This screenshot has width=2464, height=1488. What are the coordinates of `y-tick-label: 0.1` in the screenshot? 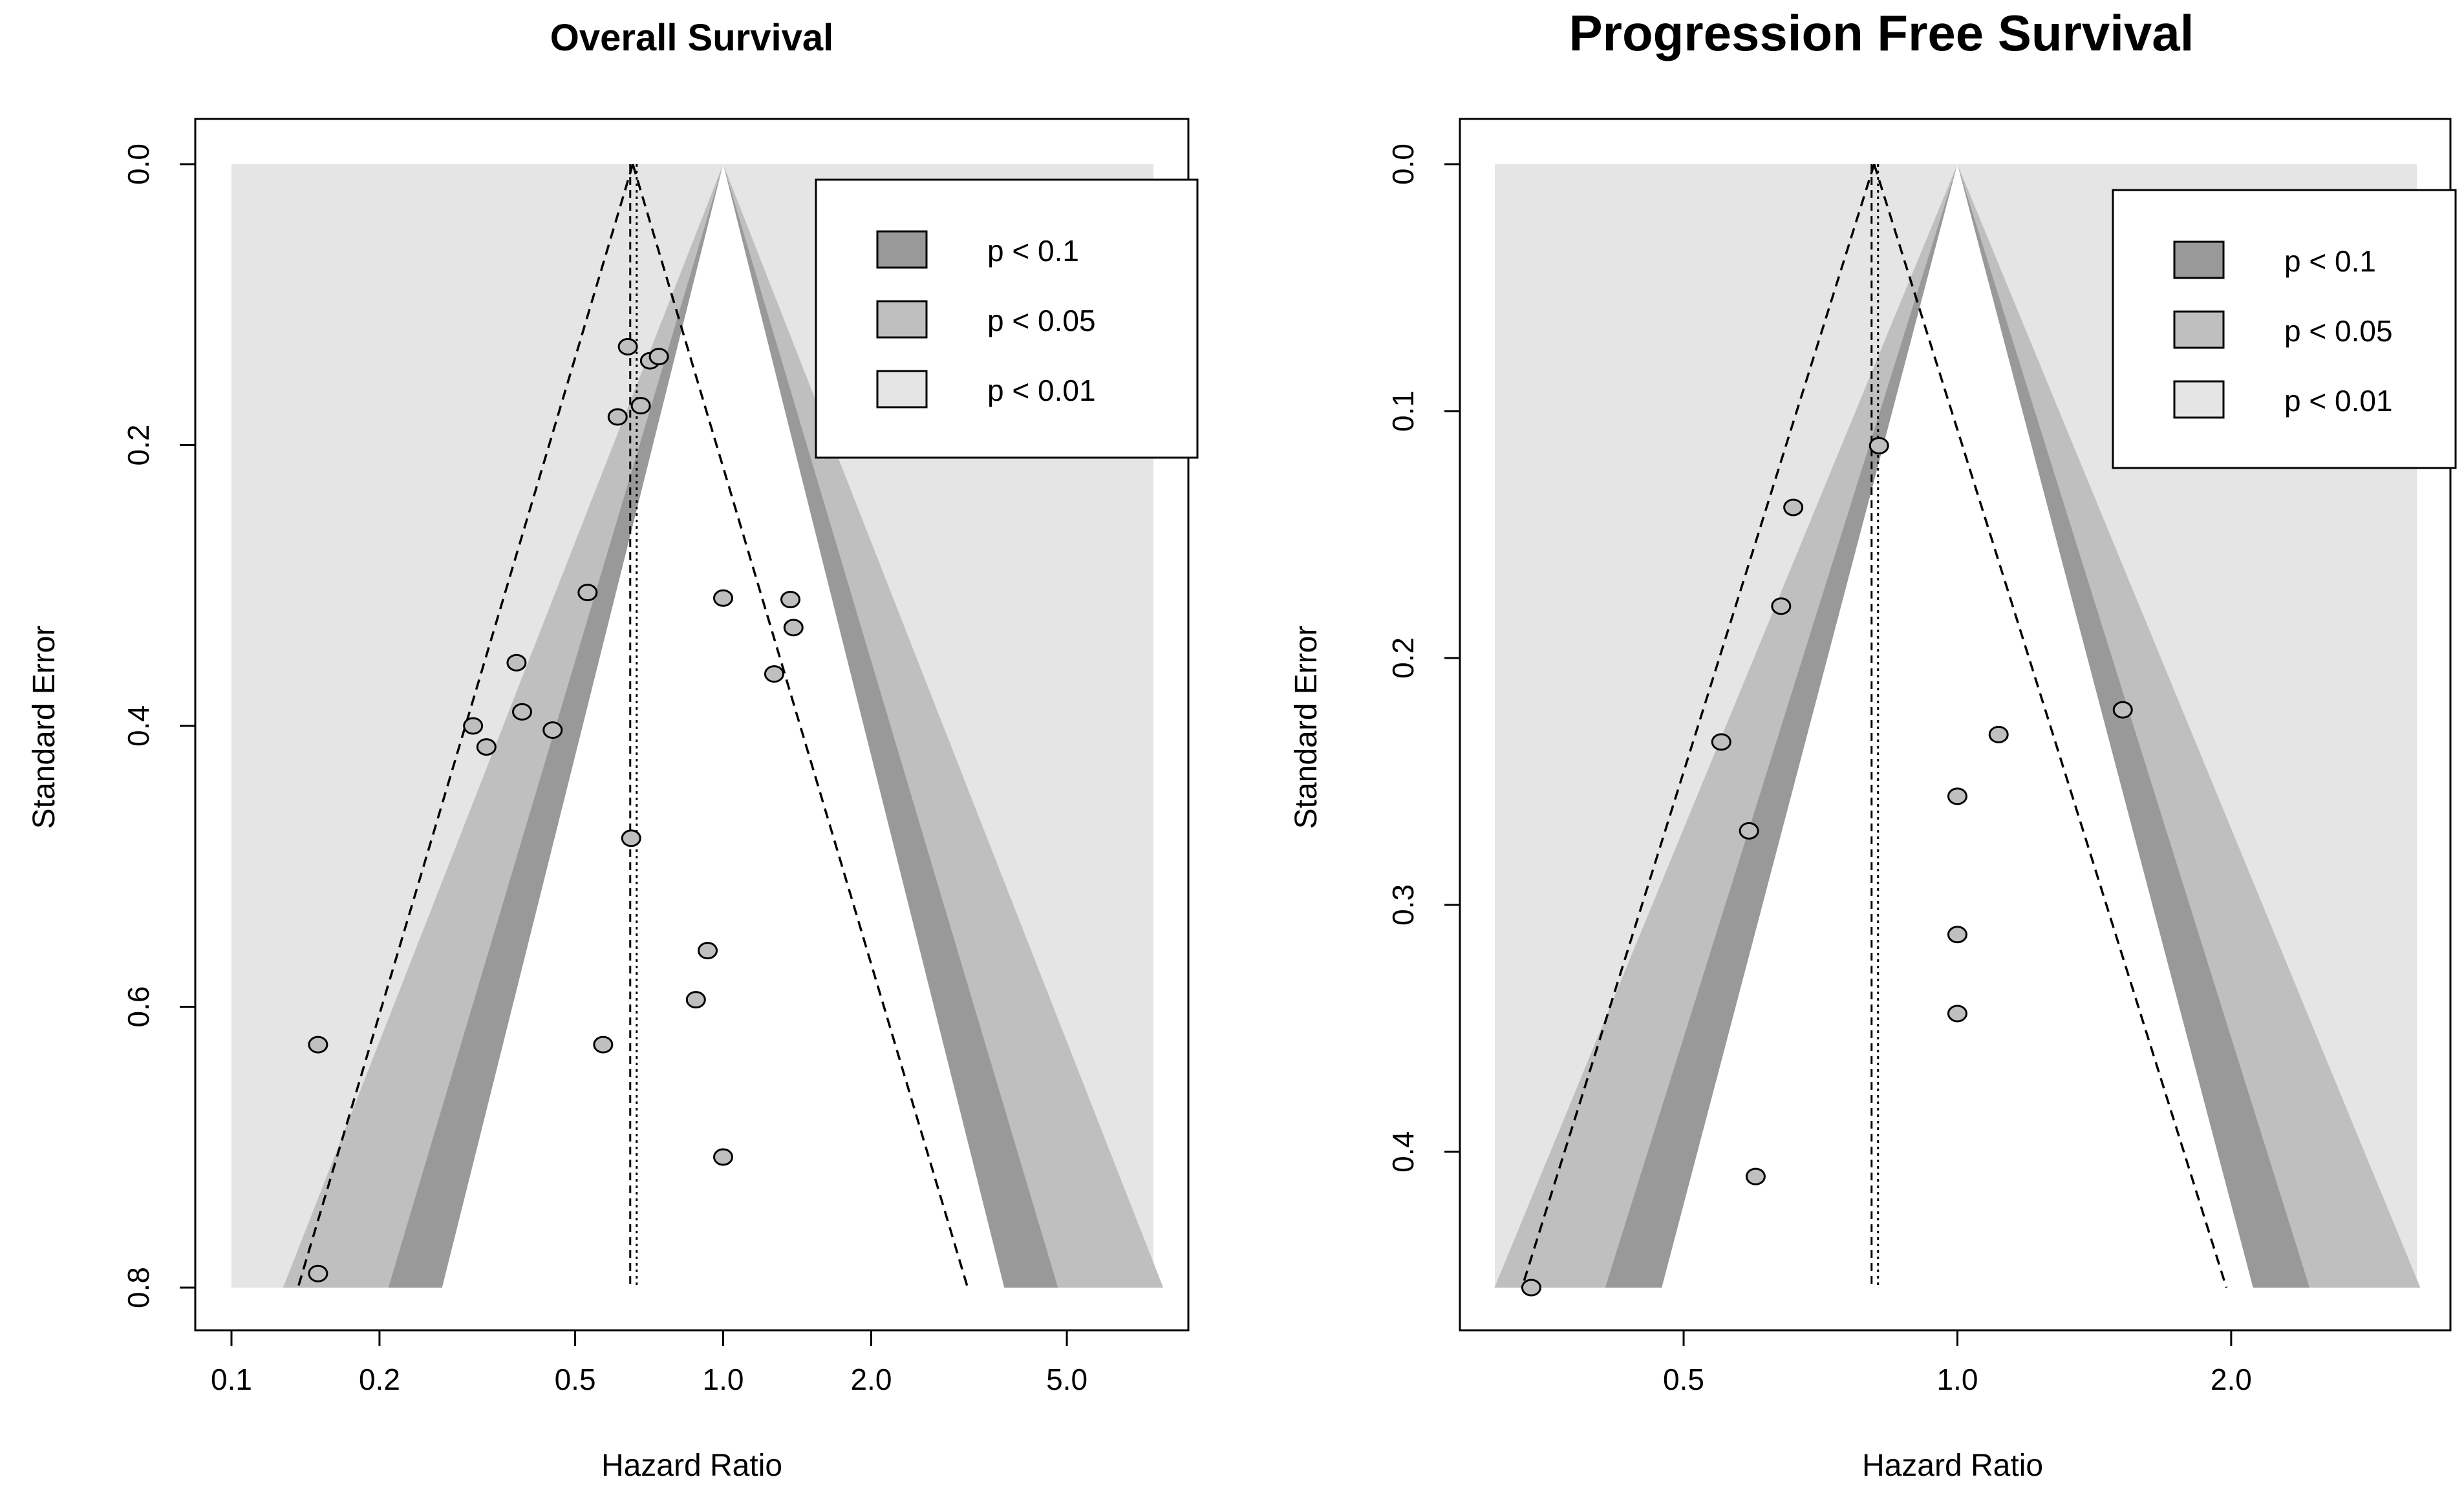 It's located at (1403, 411).